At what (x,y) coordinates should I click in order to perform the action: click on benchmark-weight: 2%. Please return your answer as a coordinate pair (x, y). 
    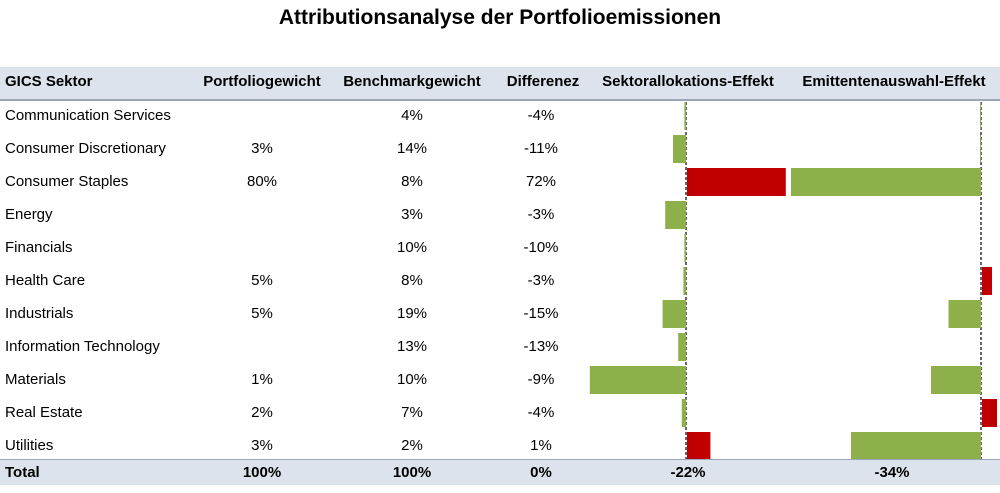
    Looking at the image, I should click on (412, 445).